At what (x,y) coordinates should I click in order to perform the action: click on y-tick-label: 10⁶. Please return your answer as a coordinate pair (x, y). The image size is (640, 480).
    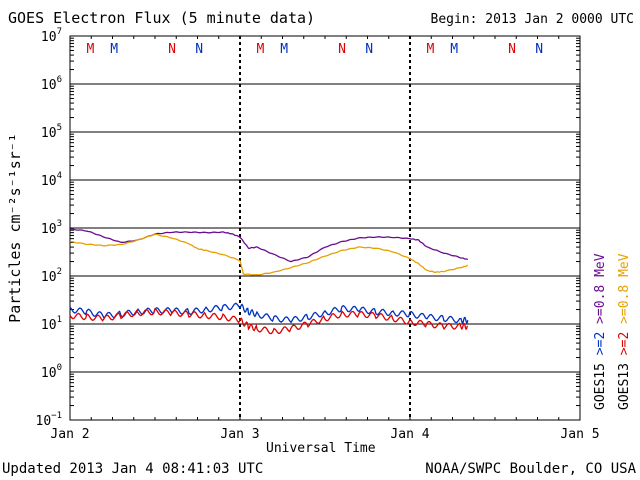
    Looking at the image, I should click on (51, 84).